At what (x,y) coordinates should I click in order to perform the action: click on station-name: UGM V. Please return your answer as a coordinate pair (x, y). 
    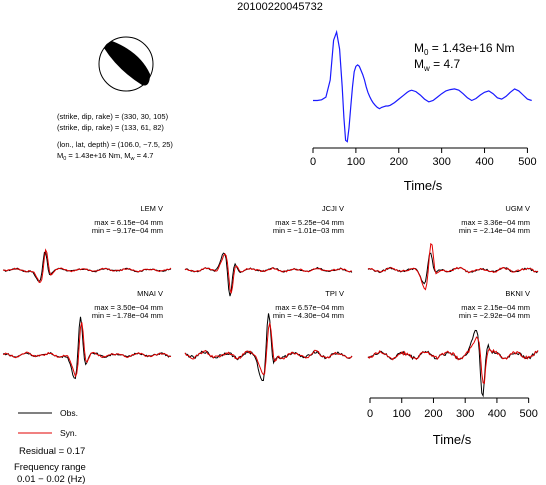
    Looking at the image, I should click on (517, 208).